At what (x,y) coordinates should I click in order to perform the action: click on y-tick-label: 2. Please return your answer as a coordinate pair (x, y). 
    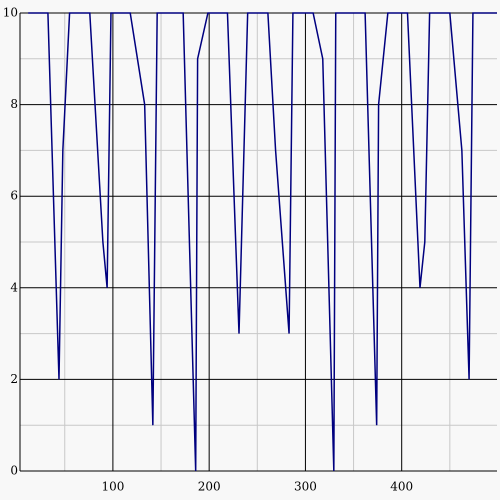
    Looking at the image, I should click on (14, 379).